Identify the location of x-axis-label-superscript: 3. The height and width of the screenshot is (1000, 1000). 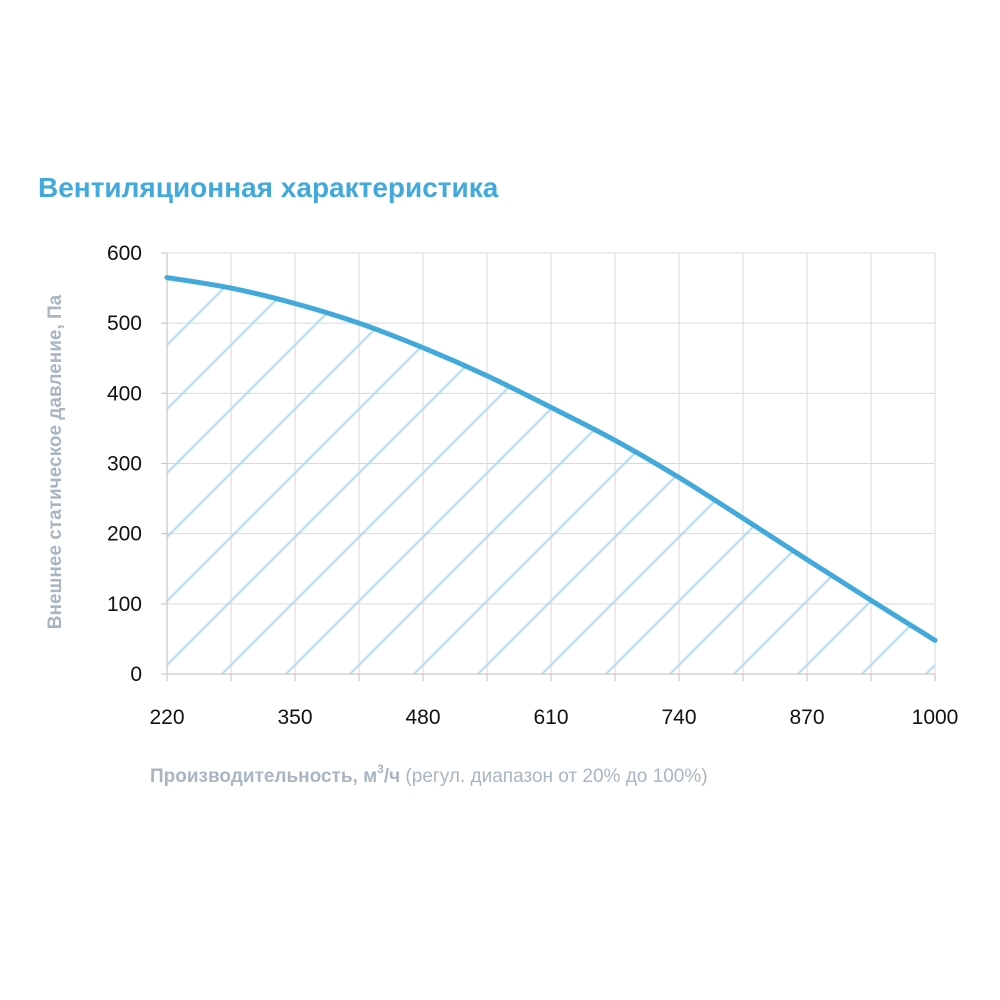
(380, 768).